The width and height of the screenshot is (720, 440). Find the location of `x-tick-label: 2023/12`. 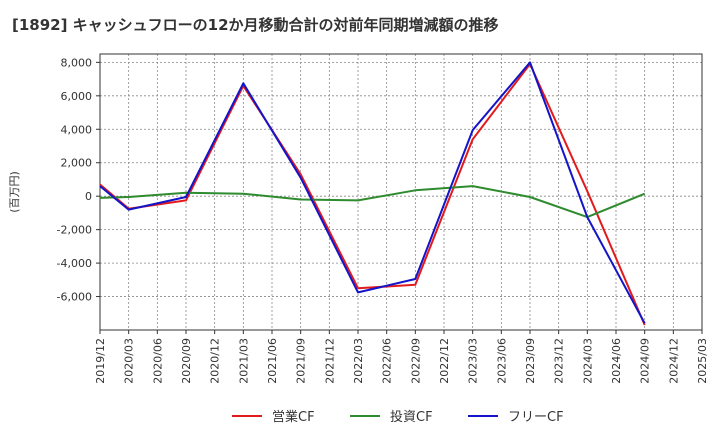

x-tick-label: 2023/12 is located at coordinates (559, 361).